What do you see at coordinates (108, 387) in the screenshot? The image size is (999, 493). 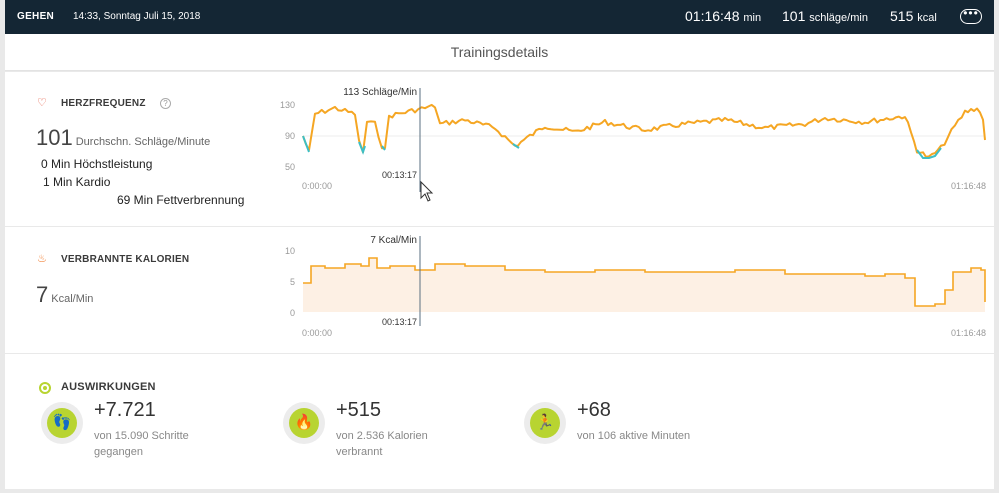 I see `impact-title: AUSWIRKUNGEN` at bounding box center [108, 387].